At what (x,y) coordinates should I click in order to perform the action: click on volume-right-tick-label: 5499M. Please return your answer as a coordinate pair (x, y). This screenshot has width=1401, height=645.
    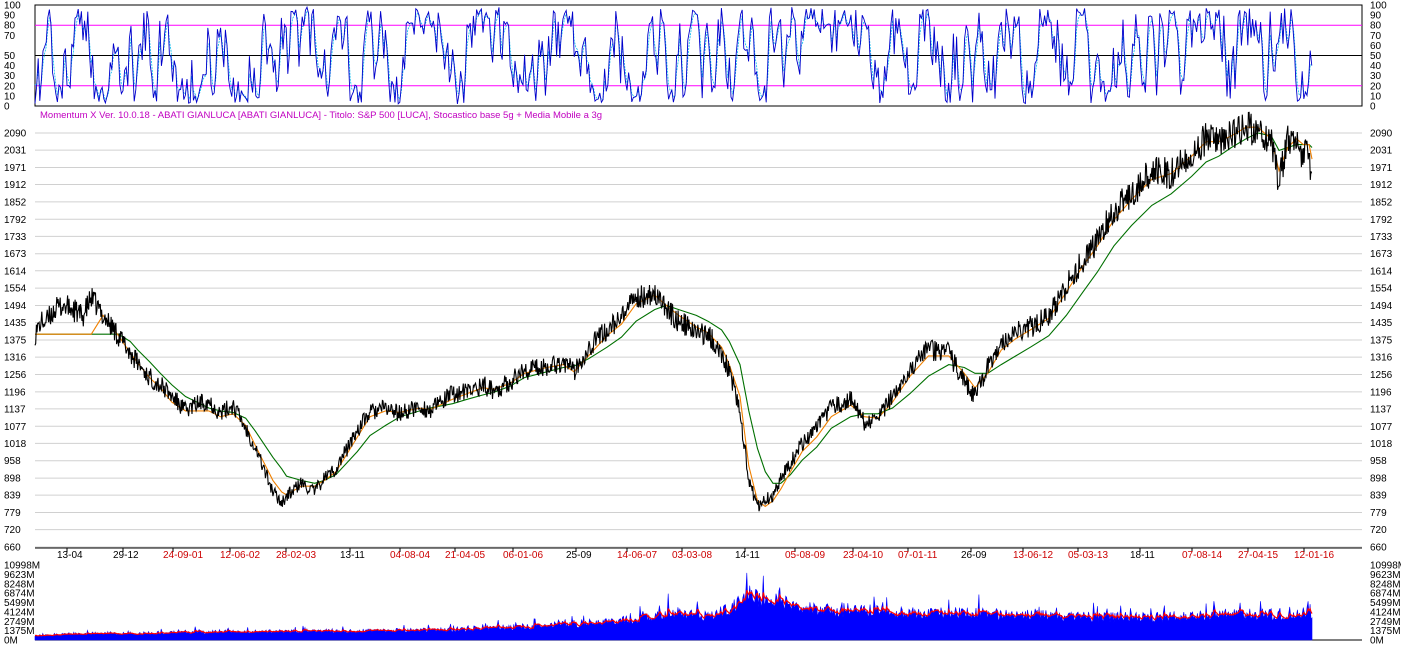
    Looking at the image, I should click on (1385, 603).